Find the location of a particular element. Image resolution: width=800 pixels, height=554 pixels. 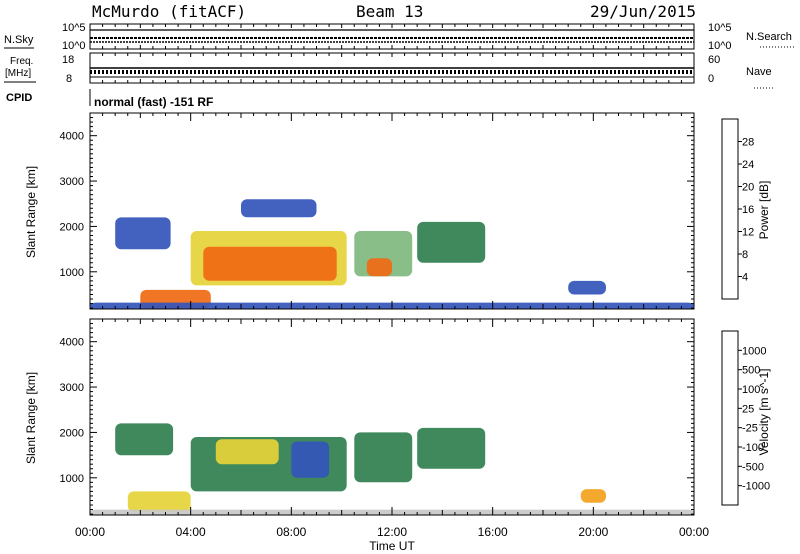

x-tick-label: 12:00 is located at coordinates (392, 532).